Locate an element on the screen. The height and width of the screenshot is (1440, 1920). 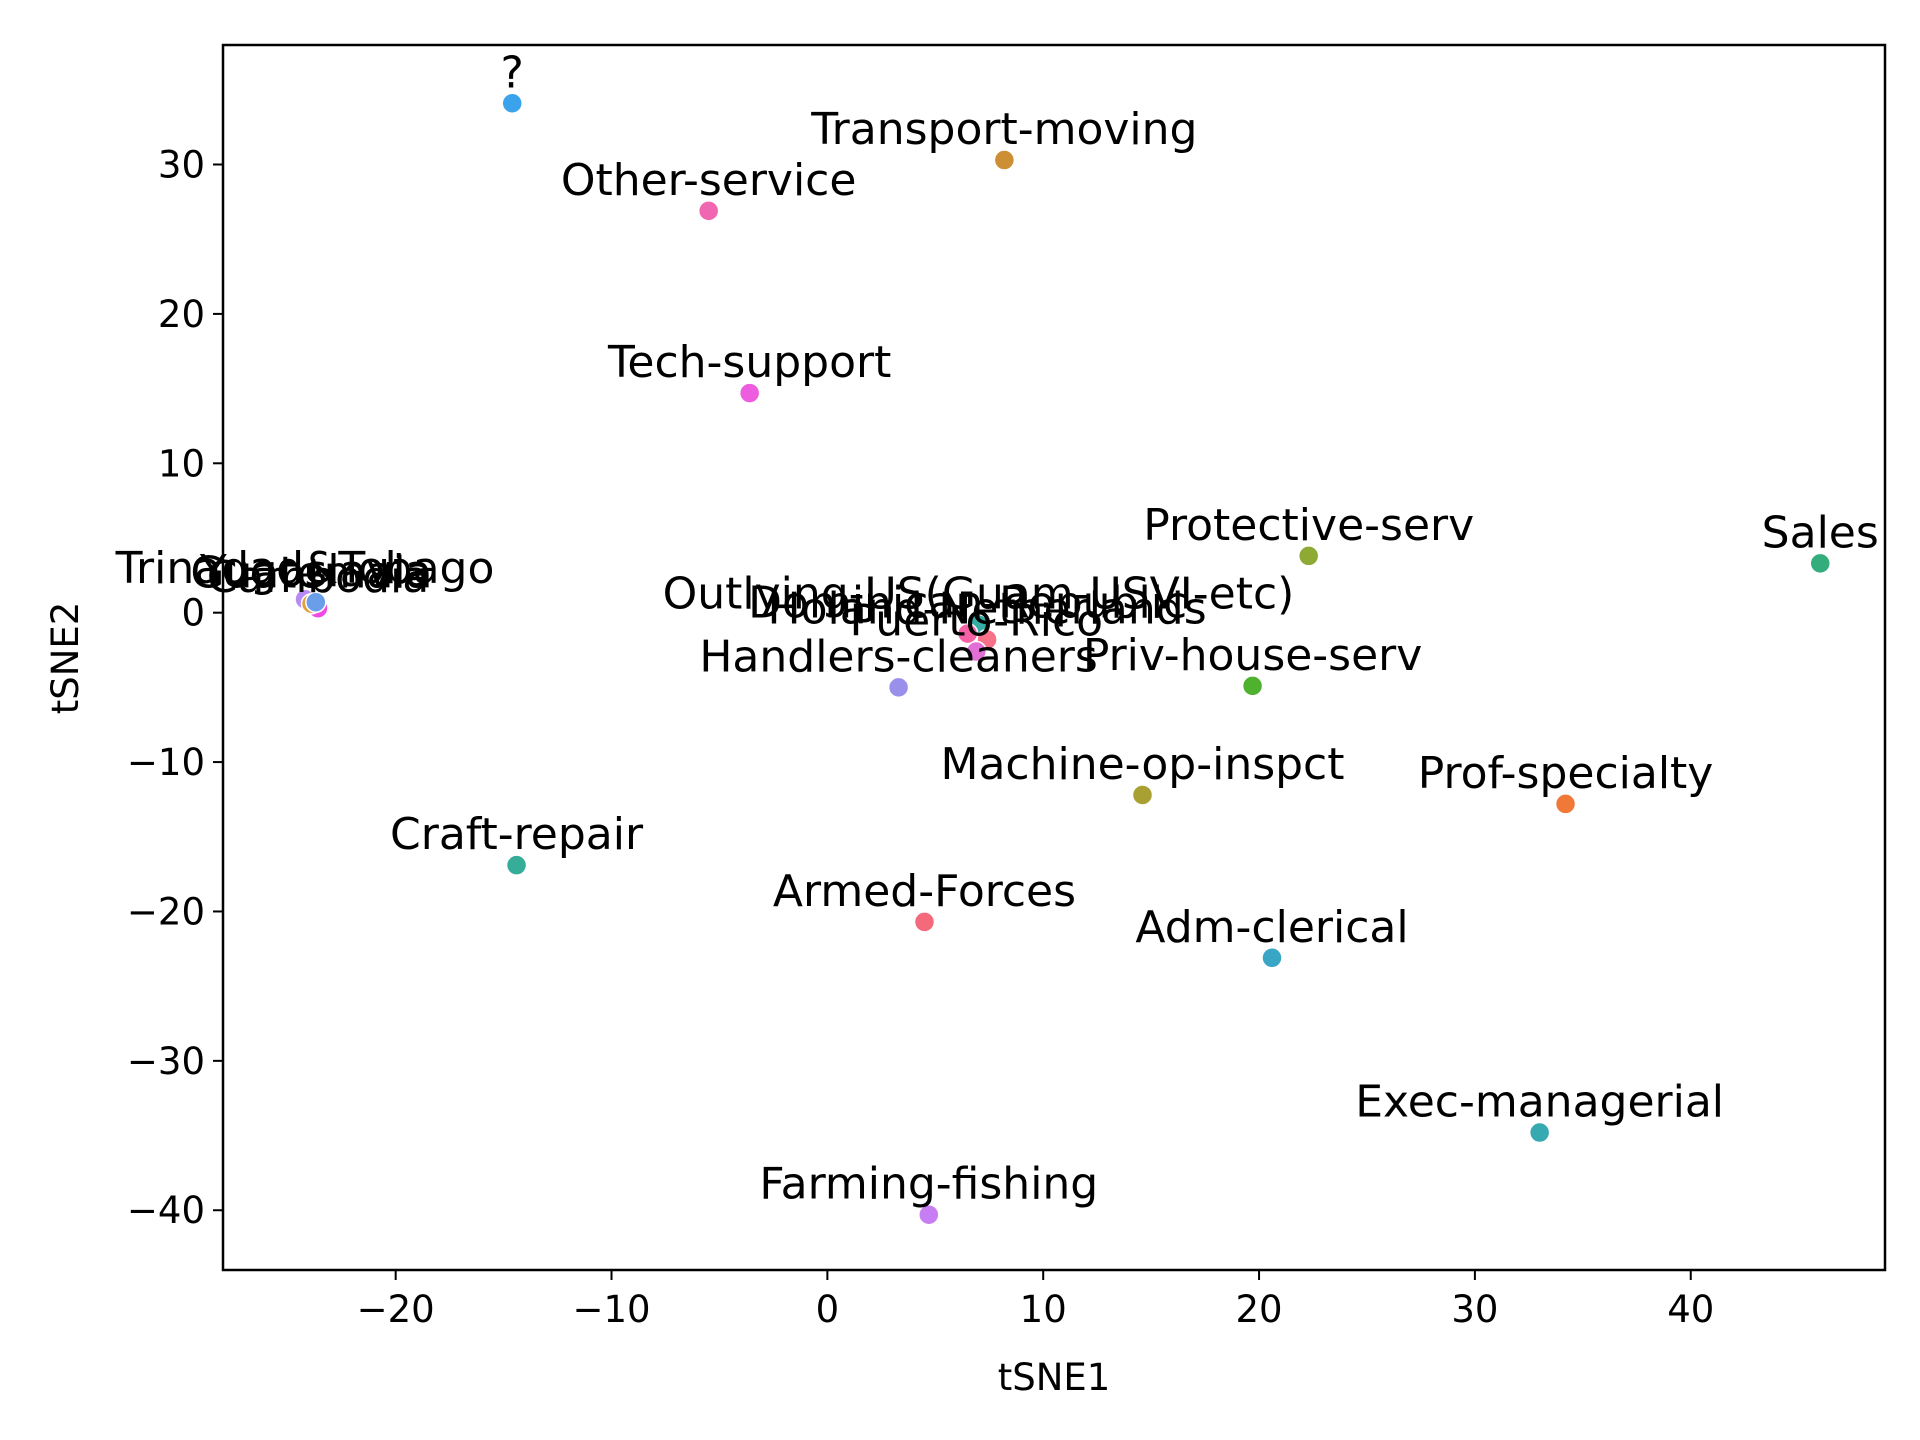
x-tick-label: 40 is located at coordinates (1690, 1309).